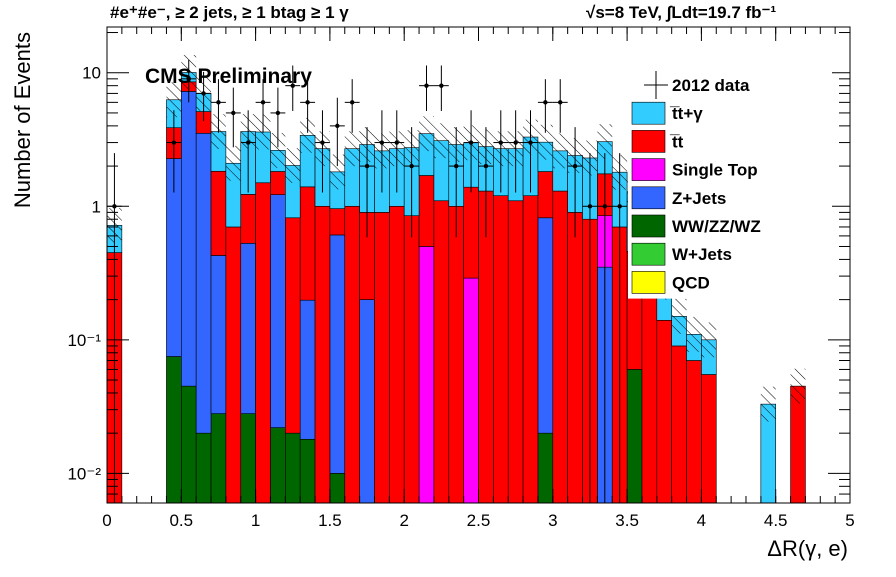 Image resolution: width=896 pixels, height=577 pixels. I want to click on data-point-2.85, so click(530, 151).